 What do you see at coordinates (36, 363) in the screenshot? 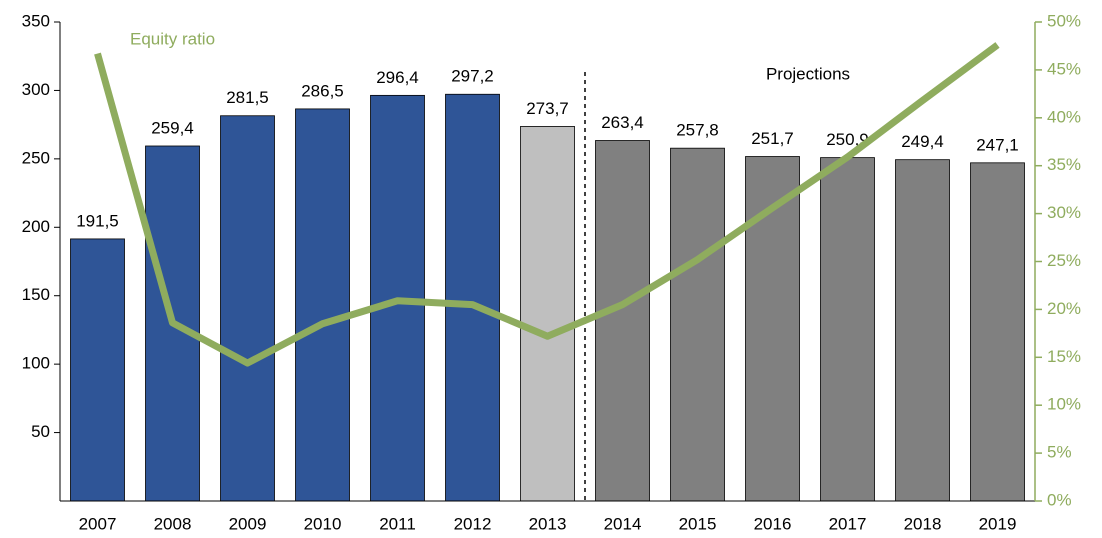
I see `y-tick-label: 100` at bounding box center [36, 363].